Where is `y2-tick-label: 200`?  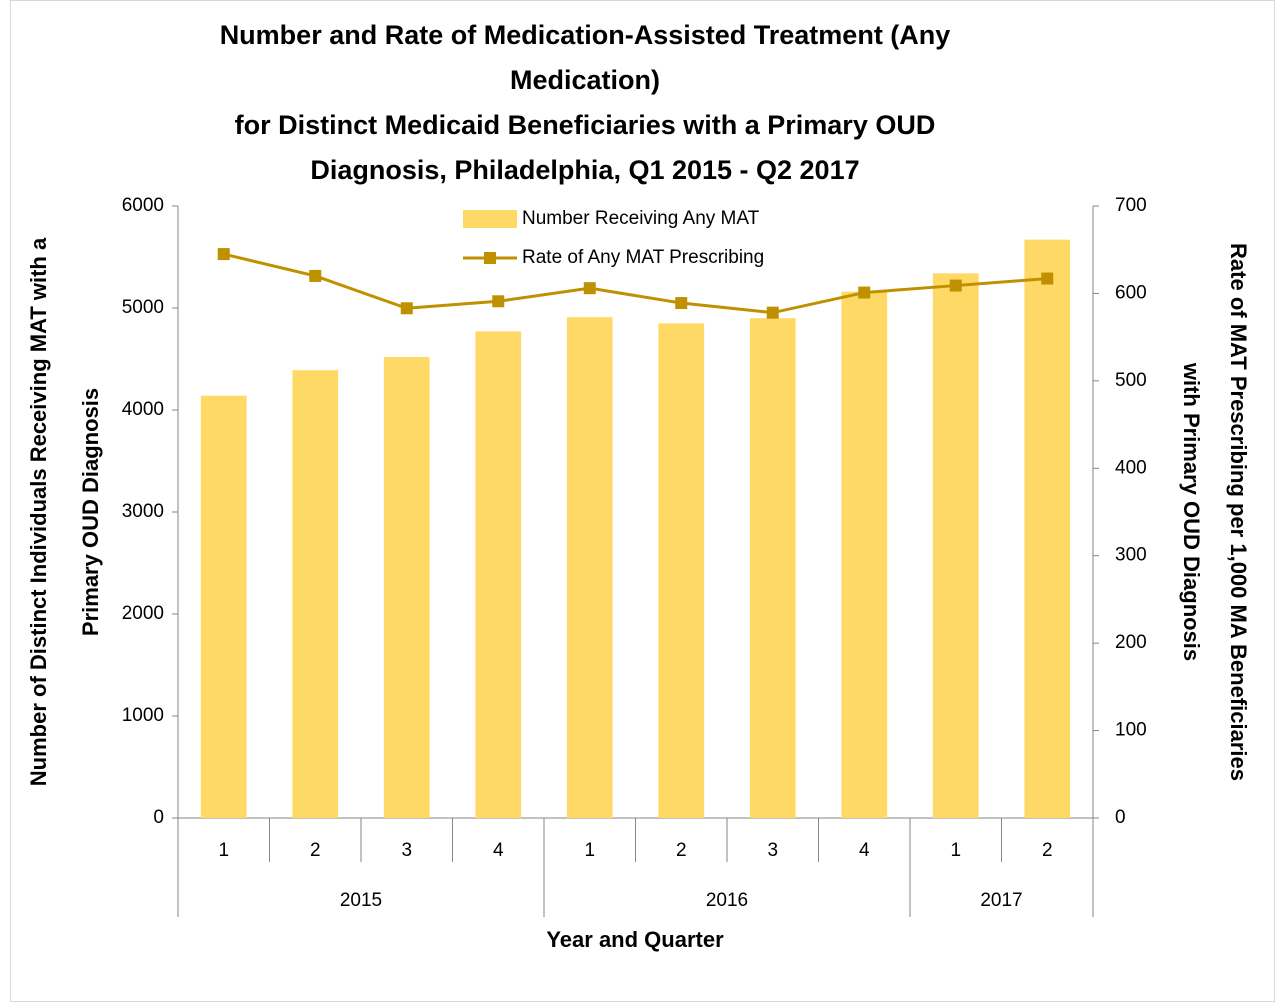 y2-tick-label: 200 is located at coordinates (1131, 642).